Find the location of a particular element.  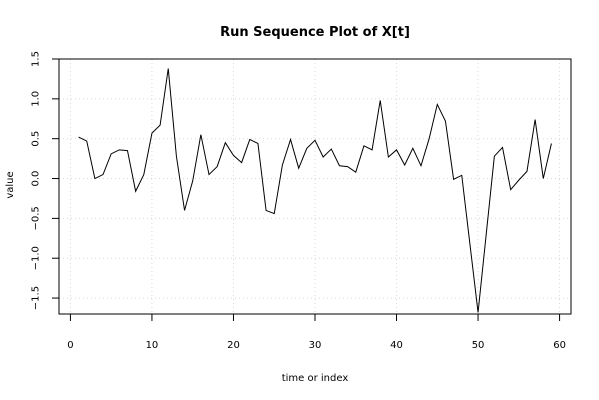

chart-title: Run Sequence Plot of X[t] is located at coordinates (315, 32).